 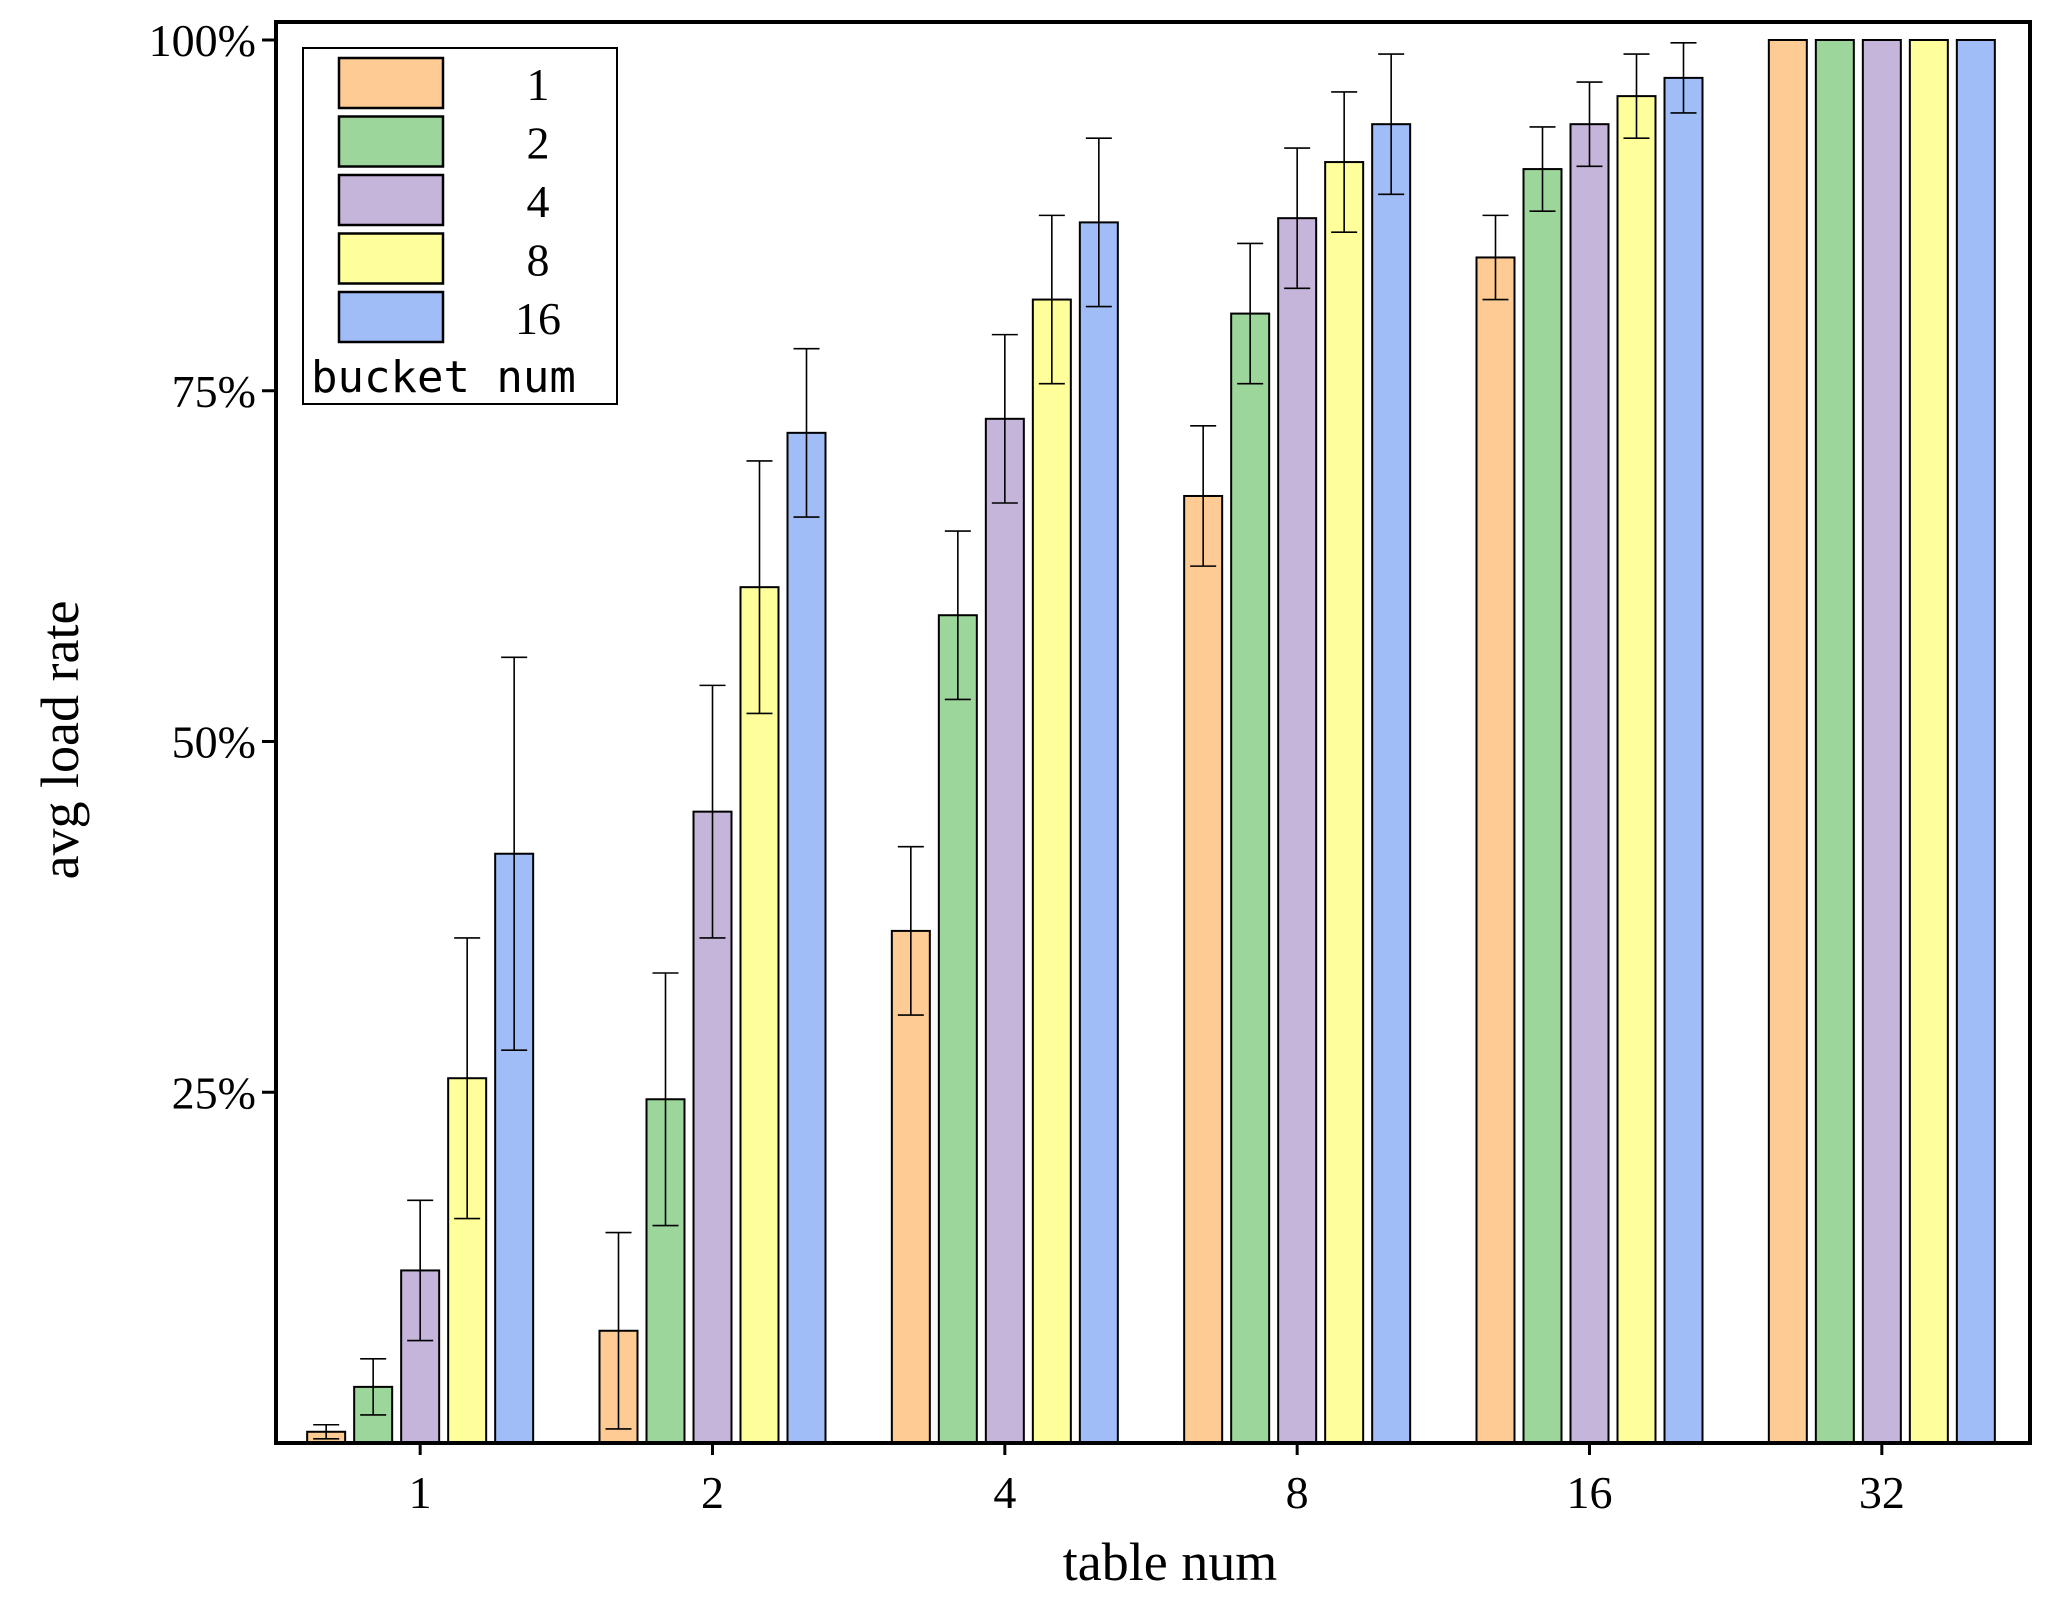 What do you see at coordinates (712, 1492) in the screenshot?
I see `x-tick-label-2: 2` at bounding box center [712, 1492].